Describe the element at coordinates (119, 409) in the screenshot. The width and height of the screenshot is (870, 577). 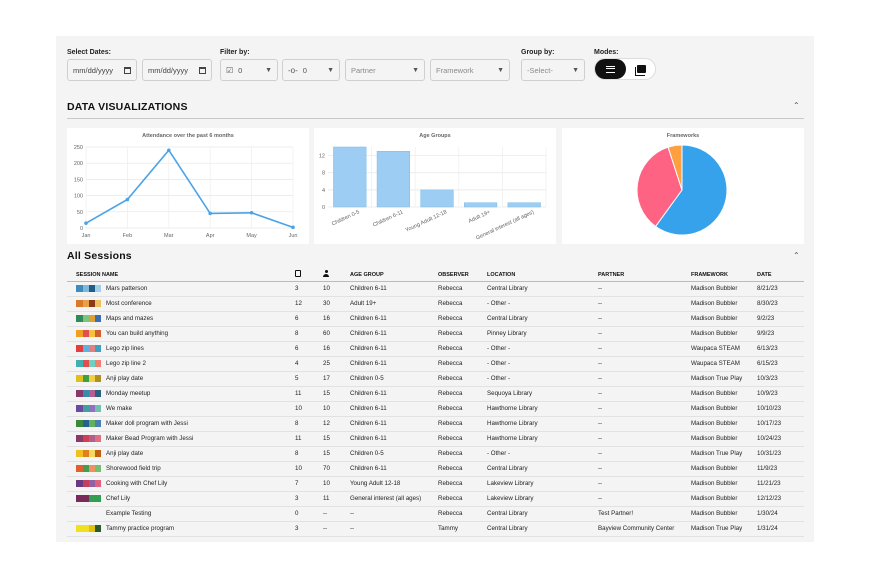
I see `session-name: We make` at that location.